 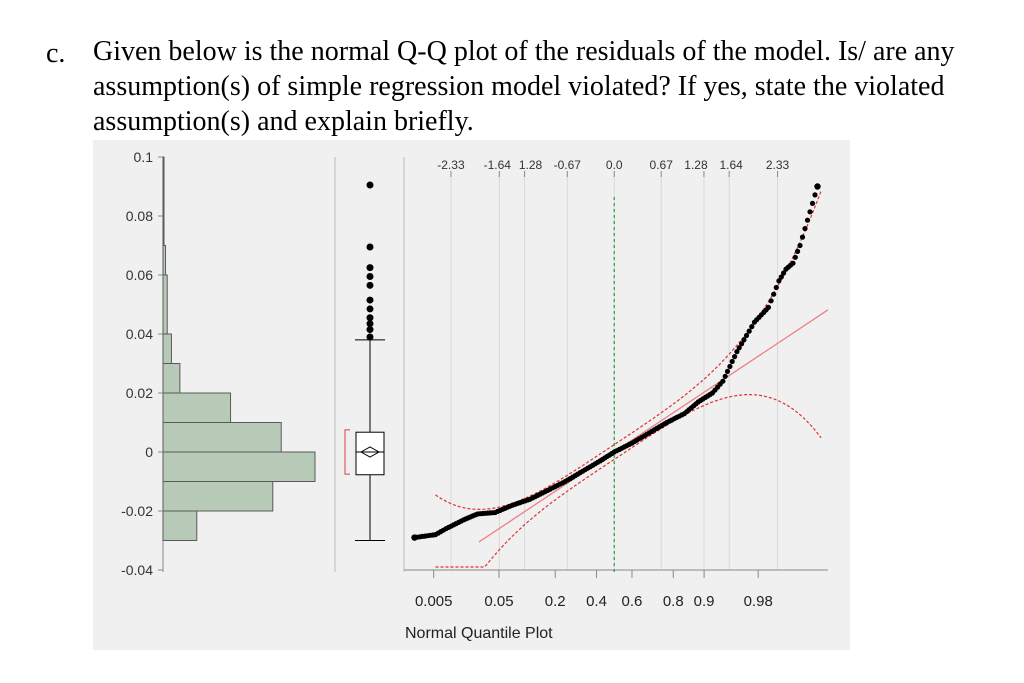 I want to click on qq-top-tick-label: 2.33, so click(x=778, y=165).